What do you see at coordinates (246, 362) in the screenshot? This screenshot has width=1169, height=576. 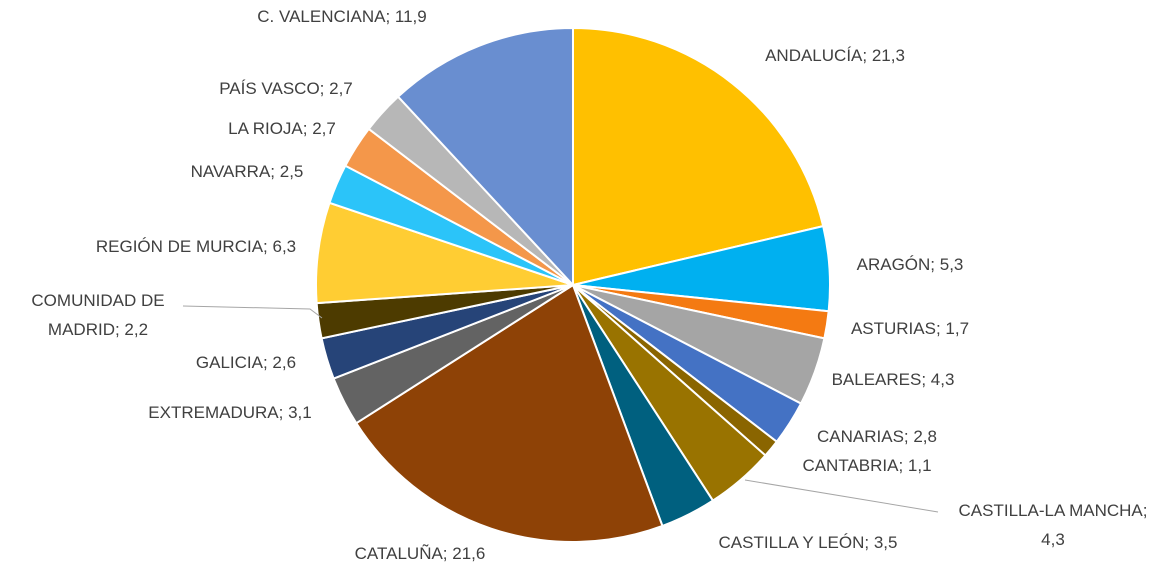 I see `data-label: GALICIA; 2,6` at bounding box center [246, 362].